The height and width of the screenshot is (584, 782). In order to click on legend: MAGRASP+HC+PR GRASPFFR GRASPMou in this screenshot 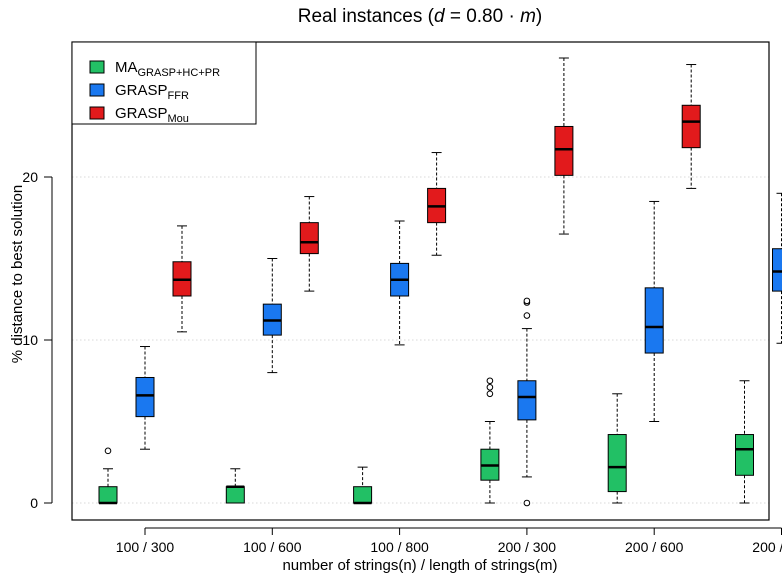, I will do `click(164, 83)`.